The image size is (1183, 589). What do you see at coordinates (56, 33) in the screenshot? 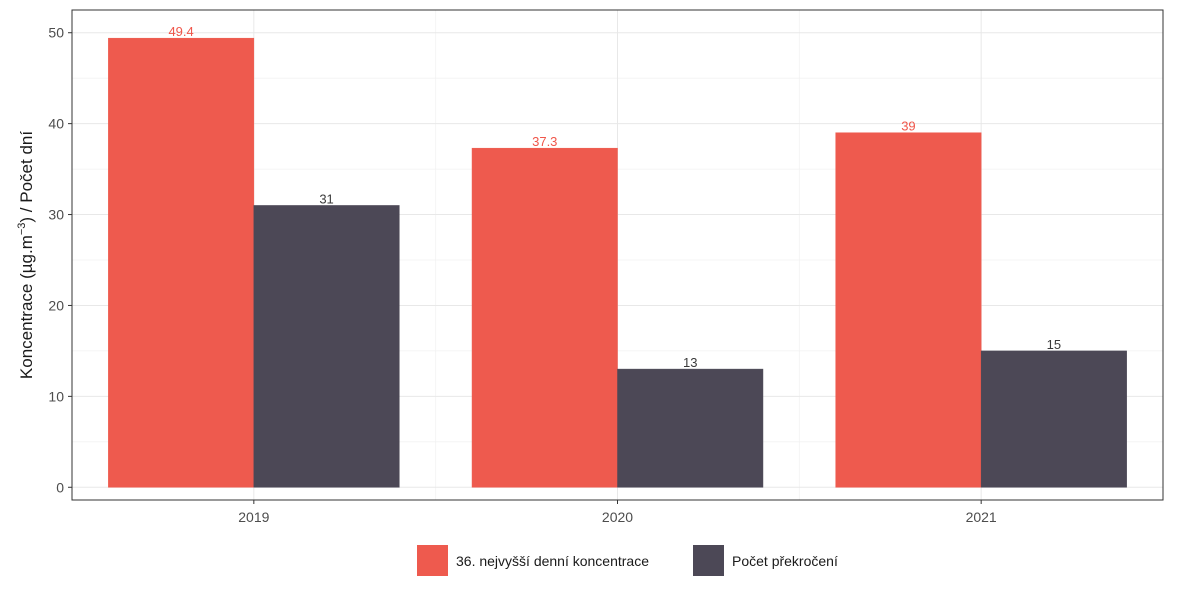
I see `y-tick-label: 50` at bounding box center [56, 33].